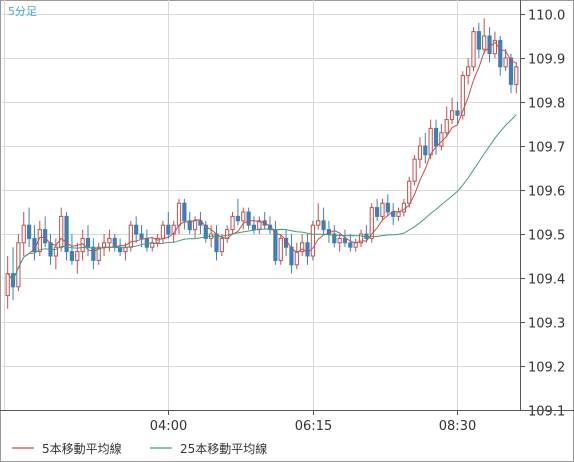 Image resolution: width=574 pixels, height=462 pixels. I want to click on x-tick-label: 08:30, so click(457, 426).